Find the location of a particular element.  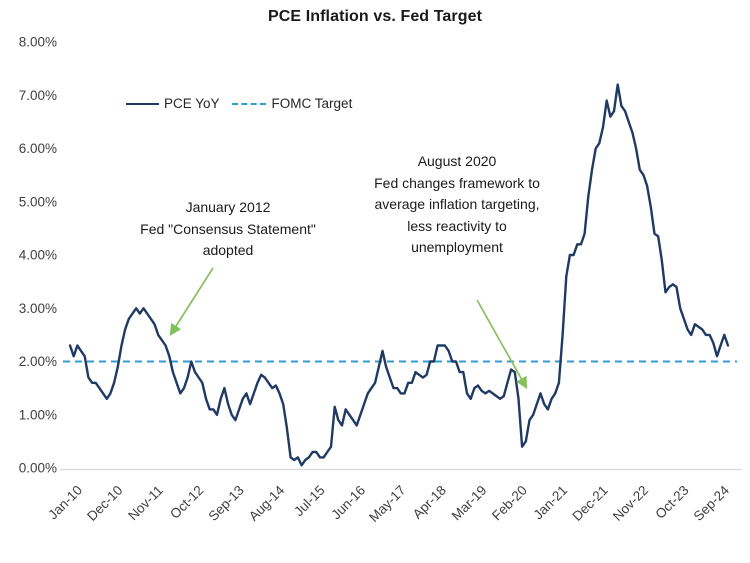

x-tick-label: Oct-23 is located at coordinates (671, 502).